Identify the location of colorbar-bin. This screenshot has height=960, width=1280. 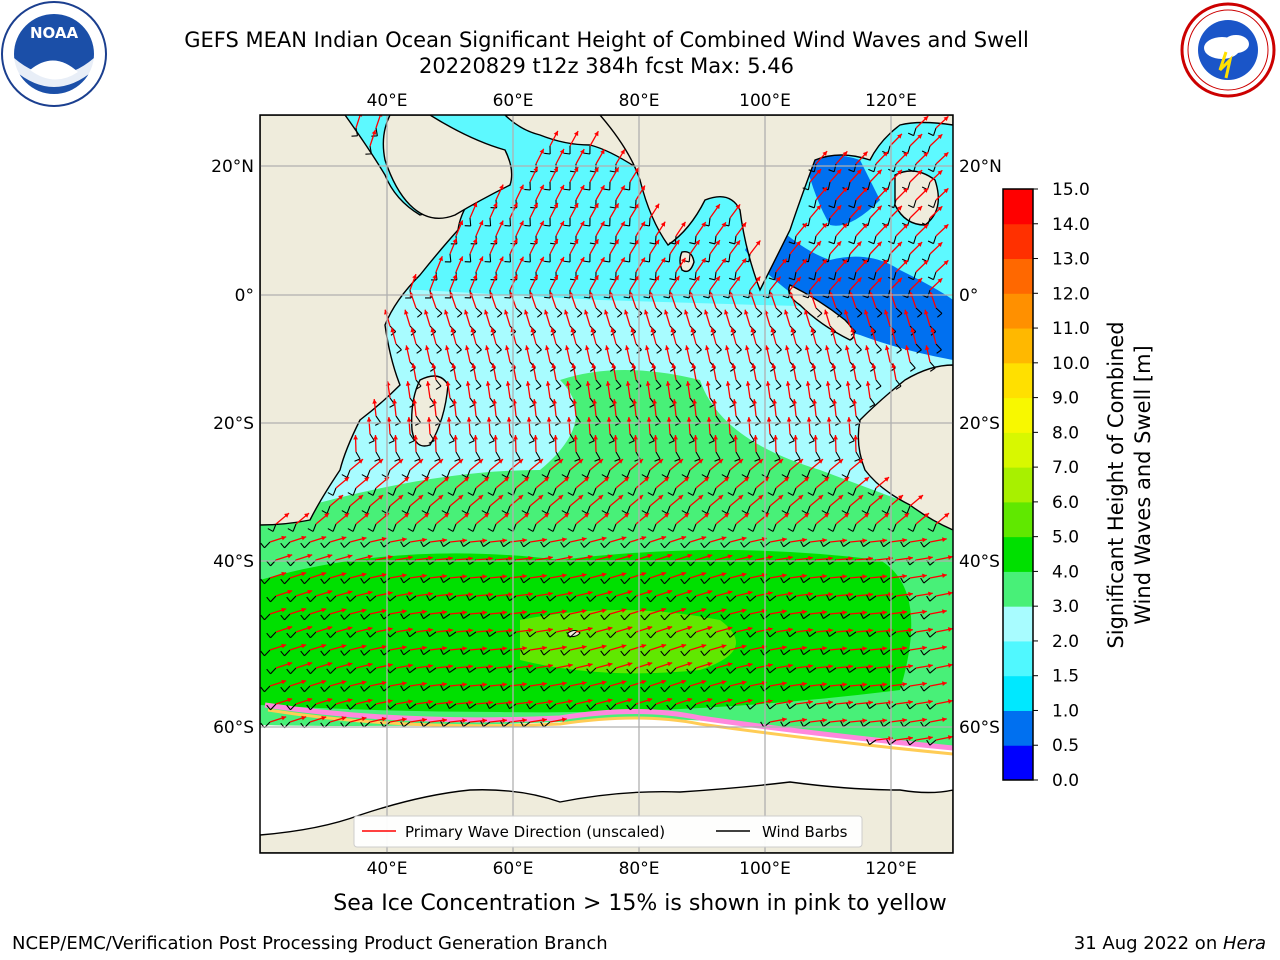
(1018, 415).